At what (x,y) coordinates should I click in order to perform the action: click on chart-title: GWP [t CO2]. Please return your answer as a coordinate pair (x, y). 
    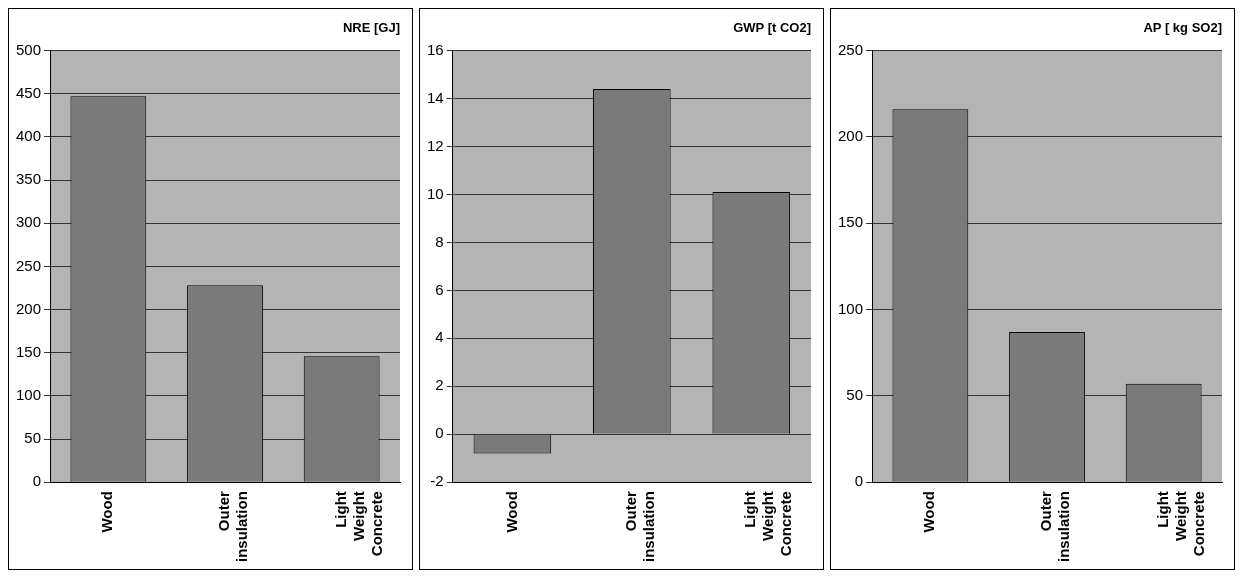
    Looking at the image, I should click on (772, 28).